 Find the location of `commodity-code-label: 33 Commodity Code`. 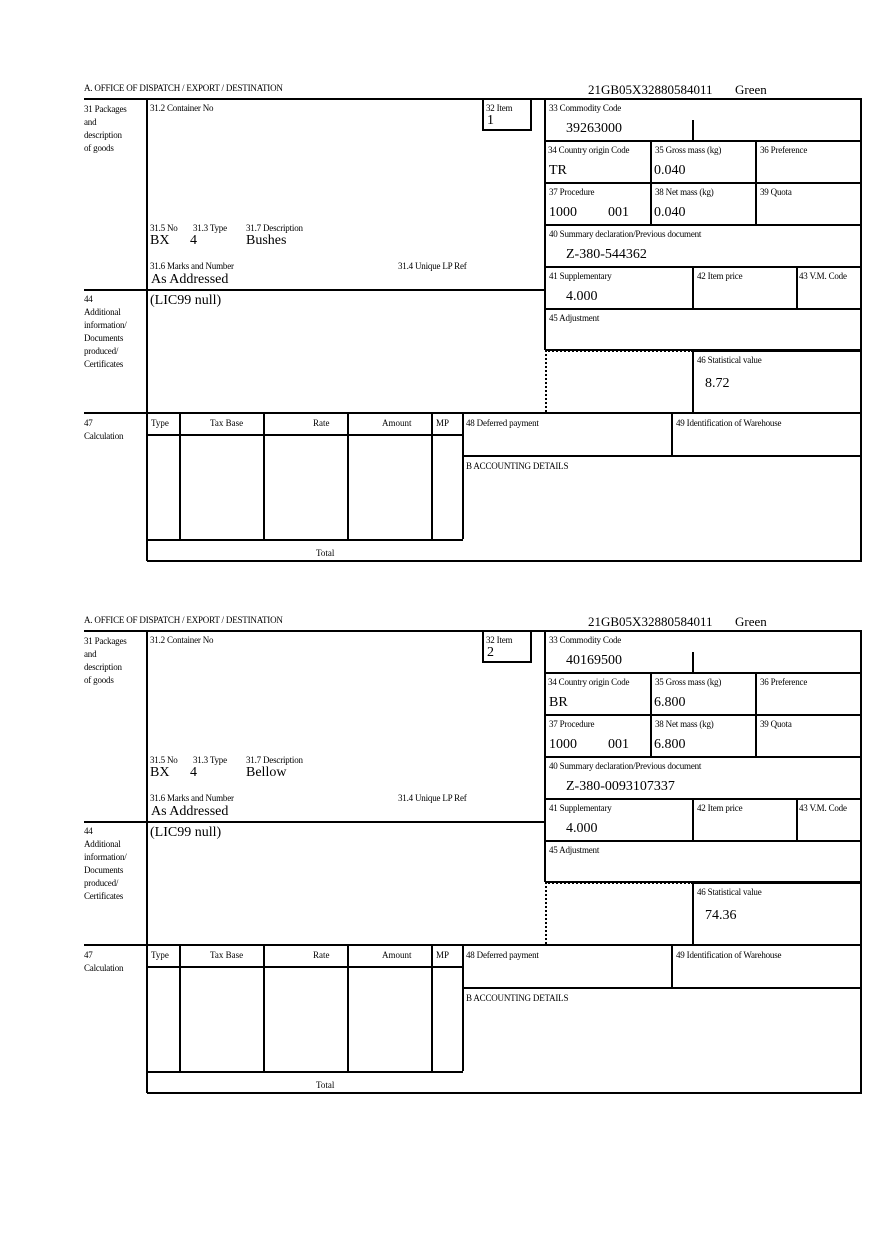

commodity-code-label: 33 Commodity Code is located at coordinates (585, 640).